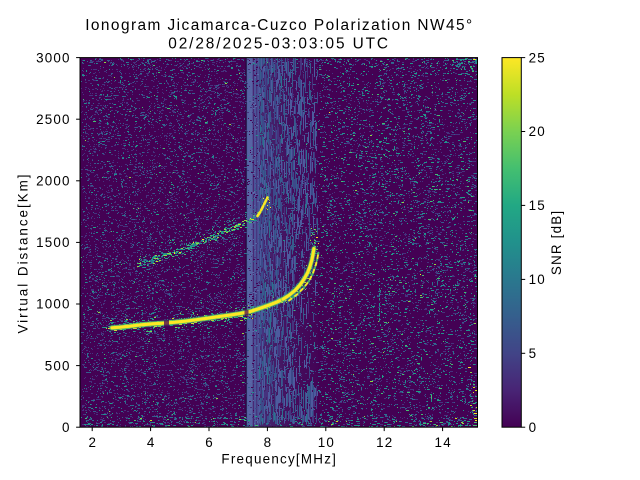  Describe the element at coordinates (53, 181) in the screenshot. I see `svg-text: 2000` at that location.